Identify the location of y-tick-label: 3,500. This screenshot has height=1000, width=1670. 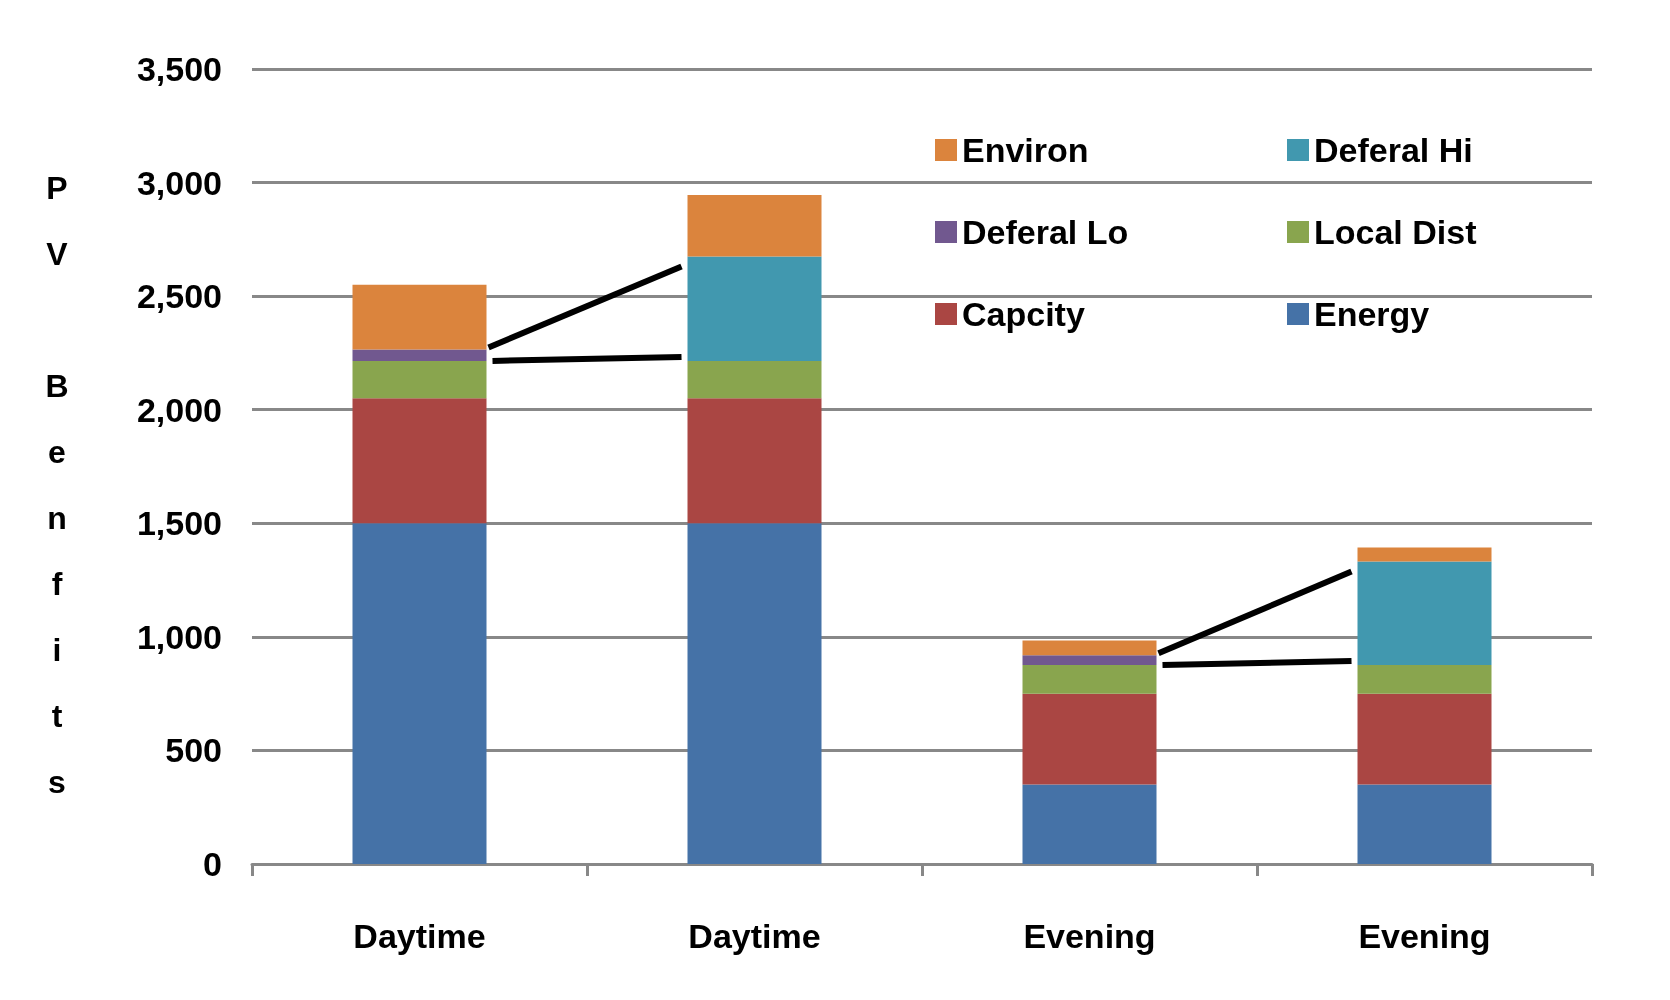
(179, 69).